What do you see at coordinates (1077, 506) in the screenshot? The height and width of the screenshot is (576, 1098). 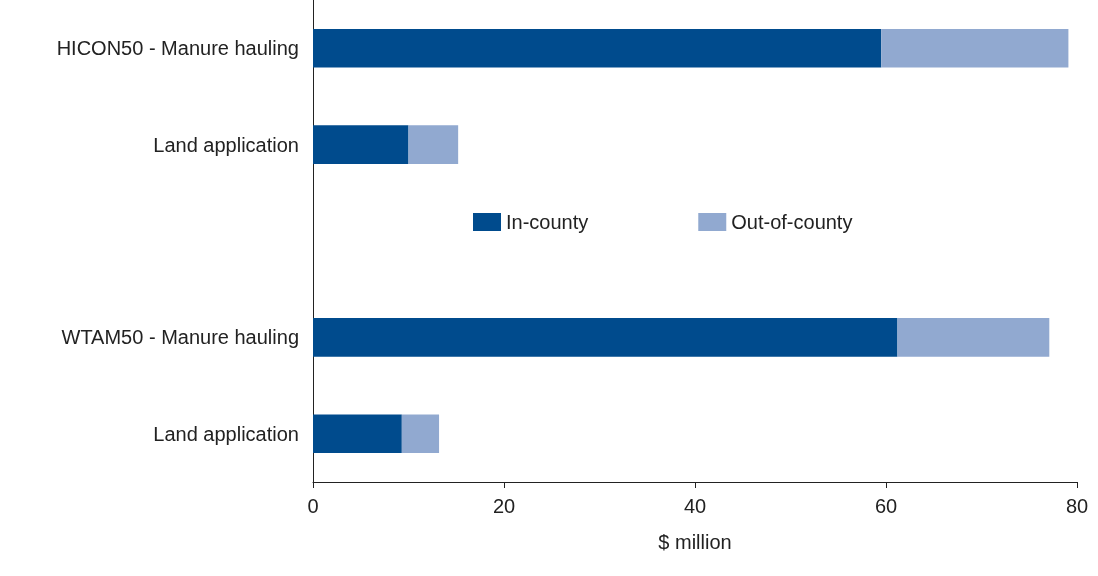 I see `x-tick-label: 80` at bounding box center [1077, 506].